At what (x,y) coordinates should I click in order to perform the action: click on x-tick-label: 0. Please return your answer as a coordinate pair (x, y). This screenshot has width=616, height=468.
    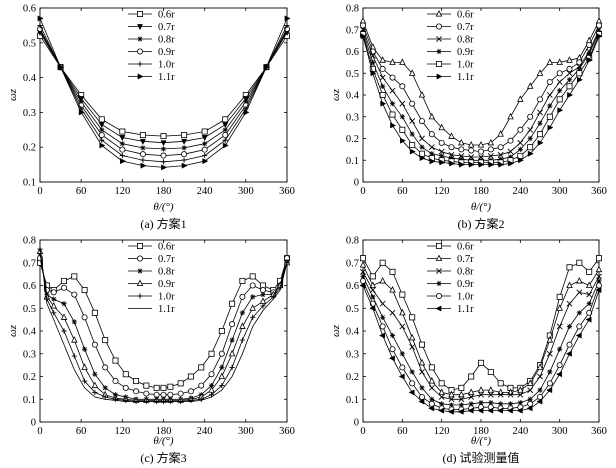
    Looking at the image, I should click on (39, 431).